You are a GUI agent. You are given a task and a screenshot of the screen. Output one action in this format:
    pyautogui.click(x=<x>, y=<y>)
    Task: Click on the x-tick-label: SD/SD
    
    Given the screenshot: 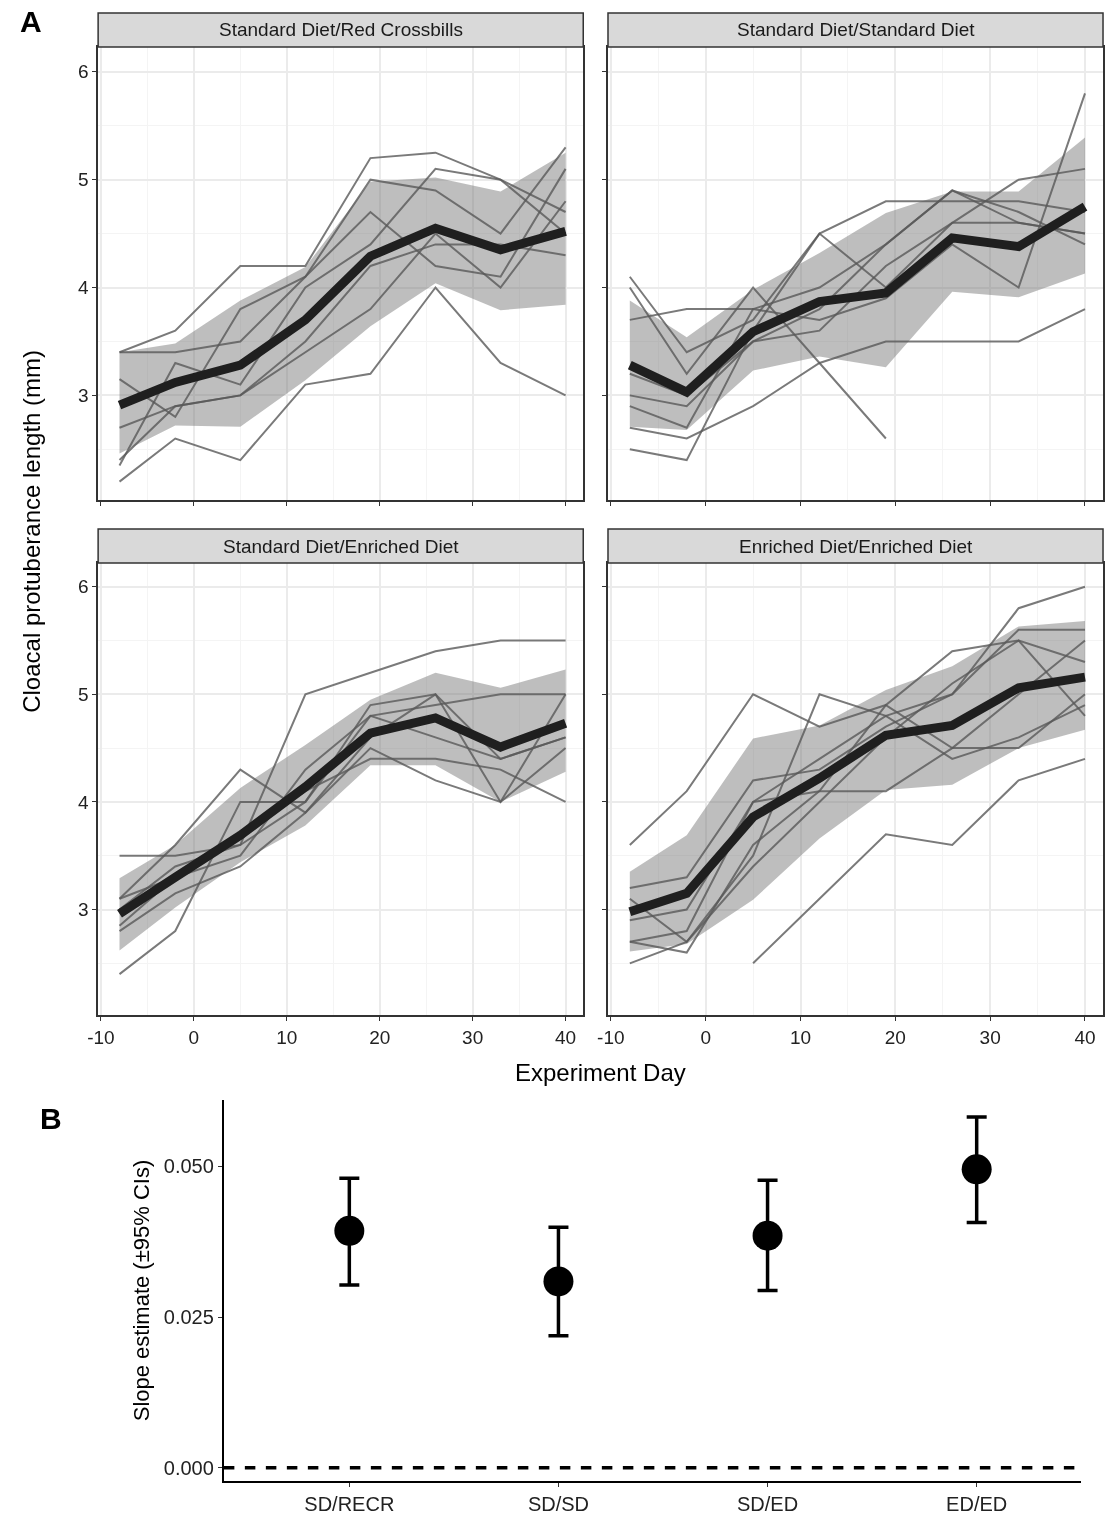 What is the action you would take?
    pyautogui.click(x=558, y=1504)
    